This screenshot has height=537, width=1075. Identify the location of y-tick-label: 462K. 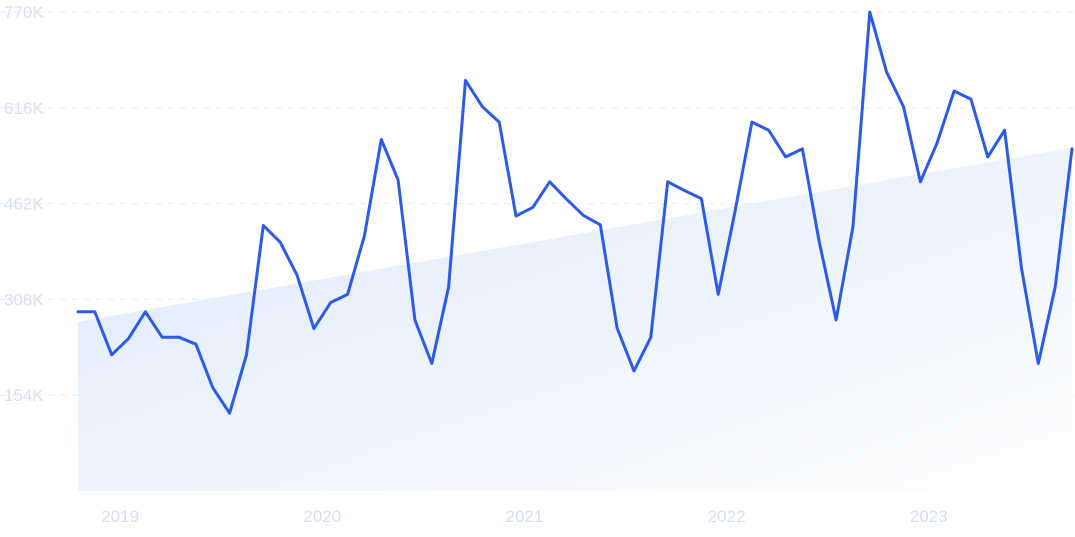
(24, 204).